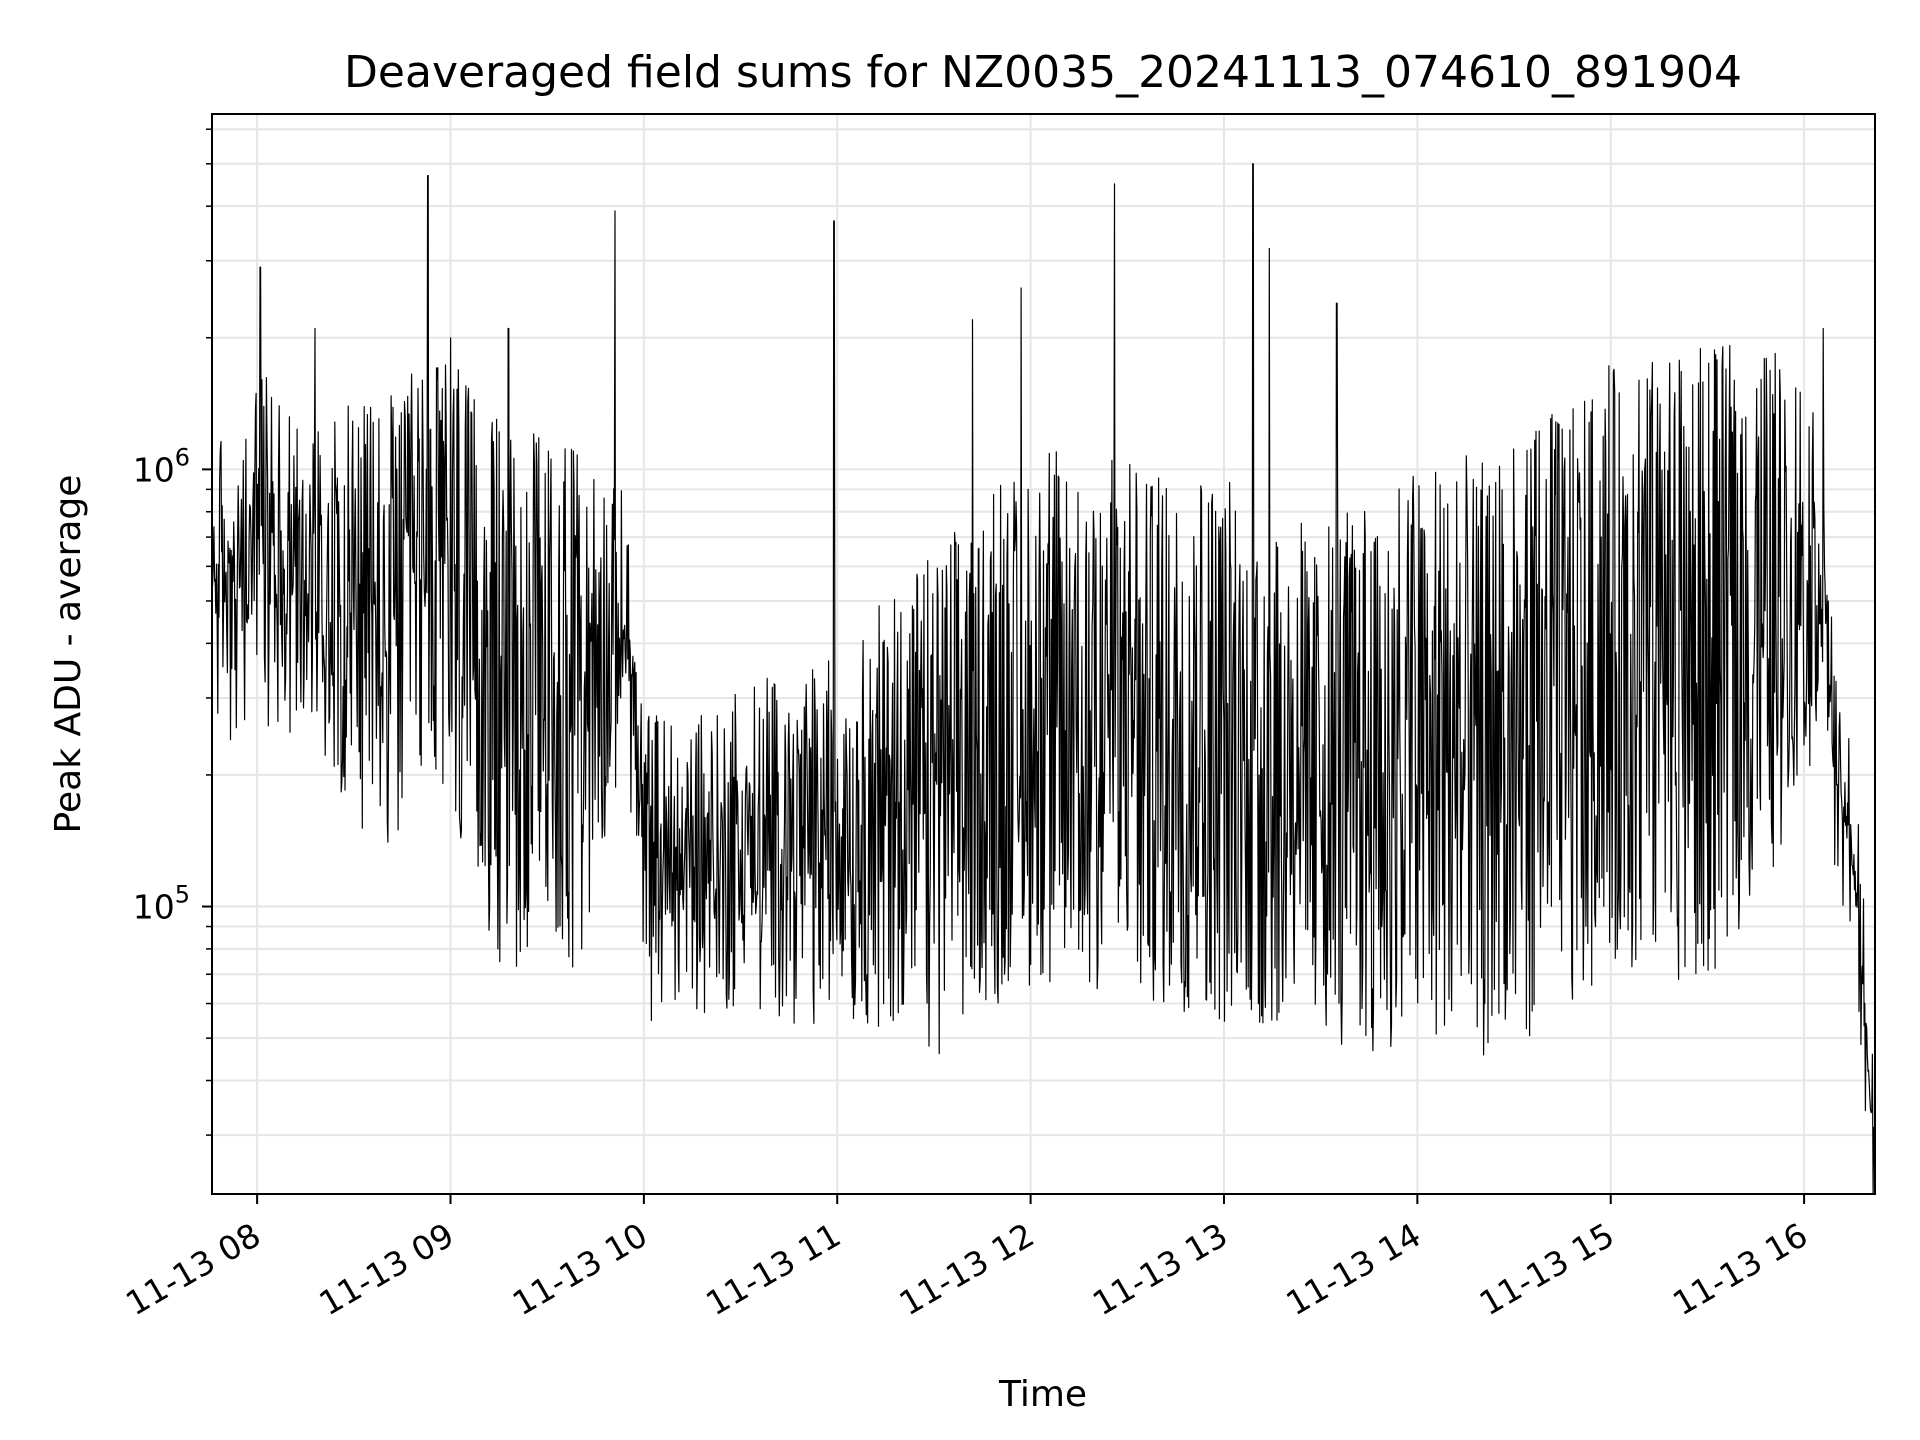 The height and width of the screenshot is (1440, 1920). Describe the element at coordinates (182, 457) in the screenshot. I see `y-tick-exponent: 6` at that location.